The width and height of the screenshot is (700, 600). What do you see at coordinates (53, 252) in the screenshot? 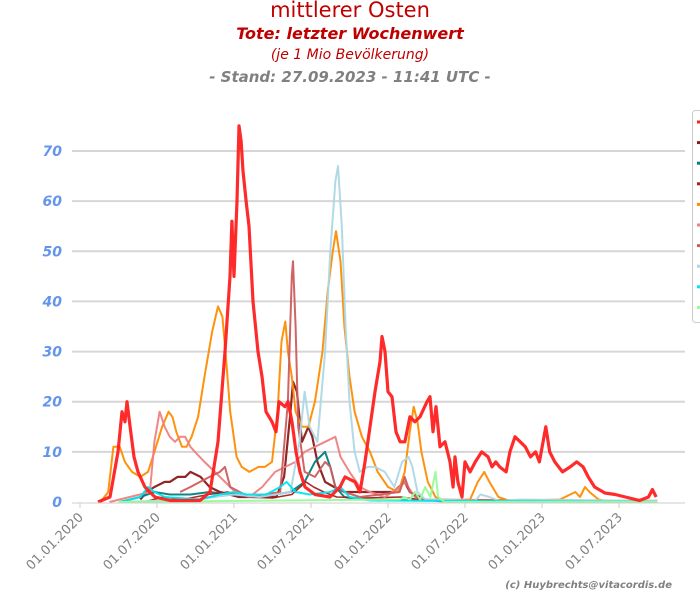
I see `y-tick-label: 50` at bounding box center [53, 252].